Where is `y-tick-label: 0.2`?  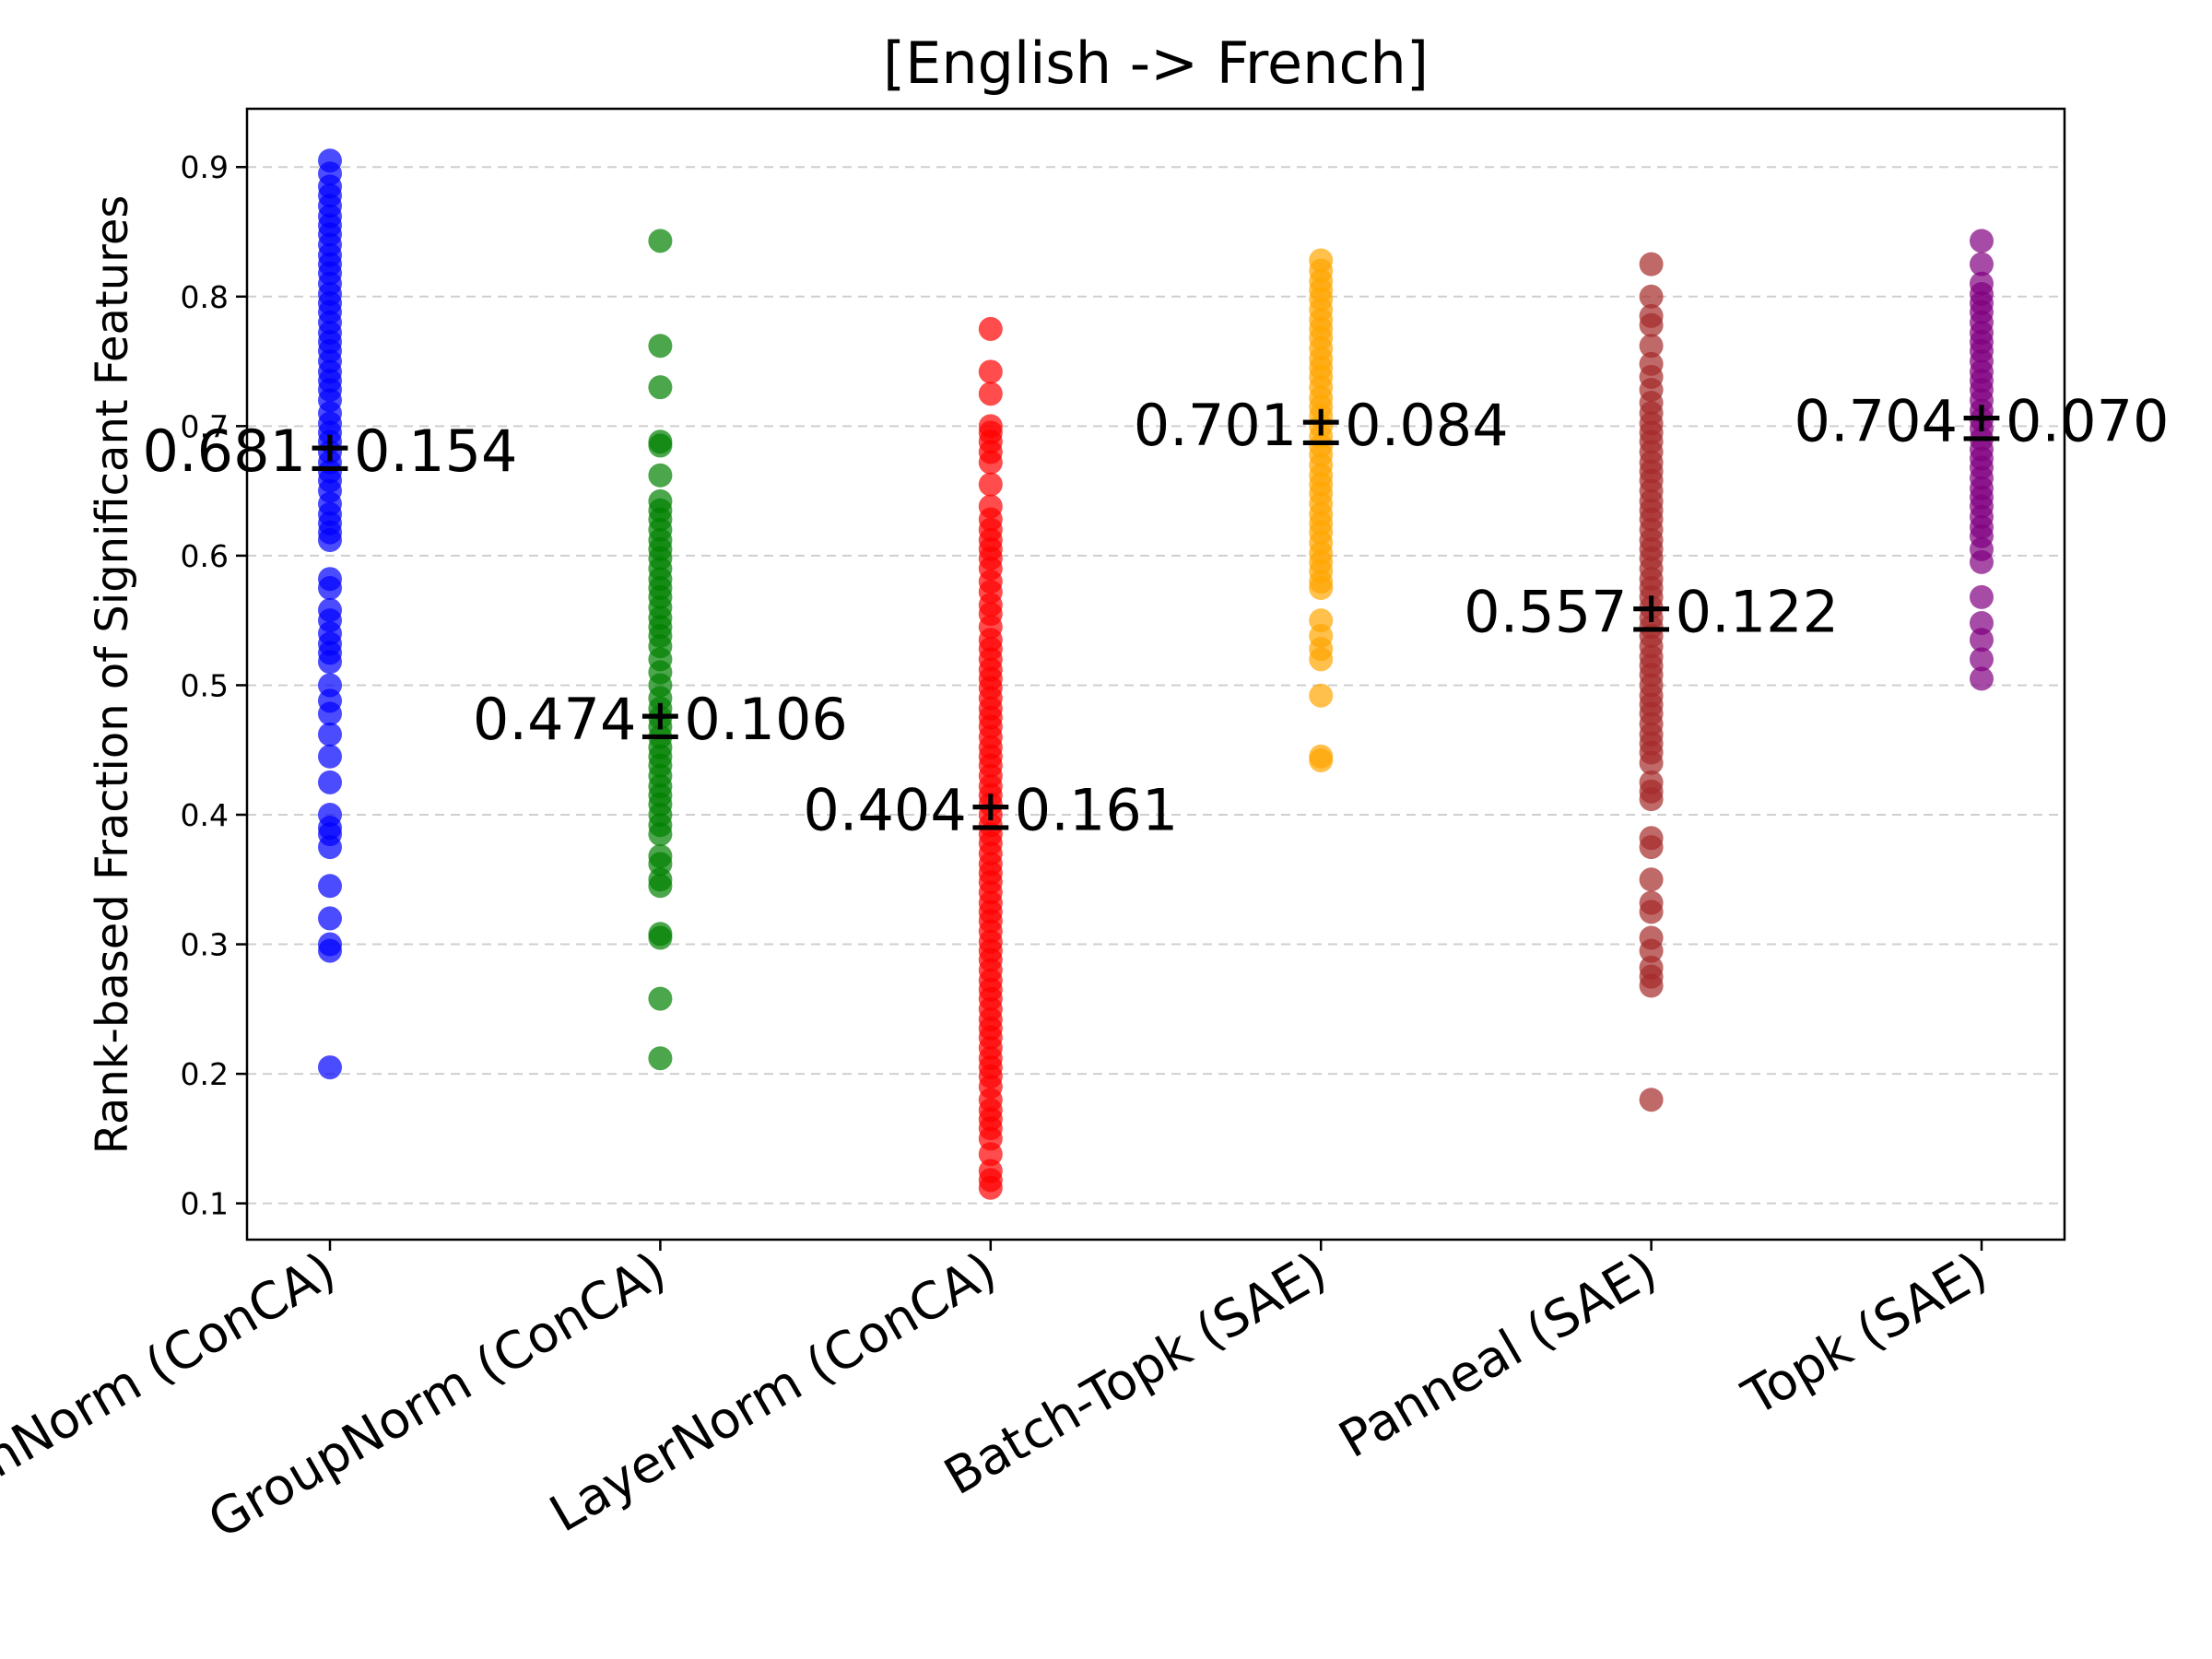
y-tick-label: 0.2 is located at coordinates (205, 1074).